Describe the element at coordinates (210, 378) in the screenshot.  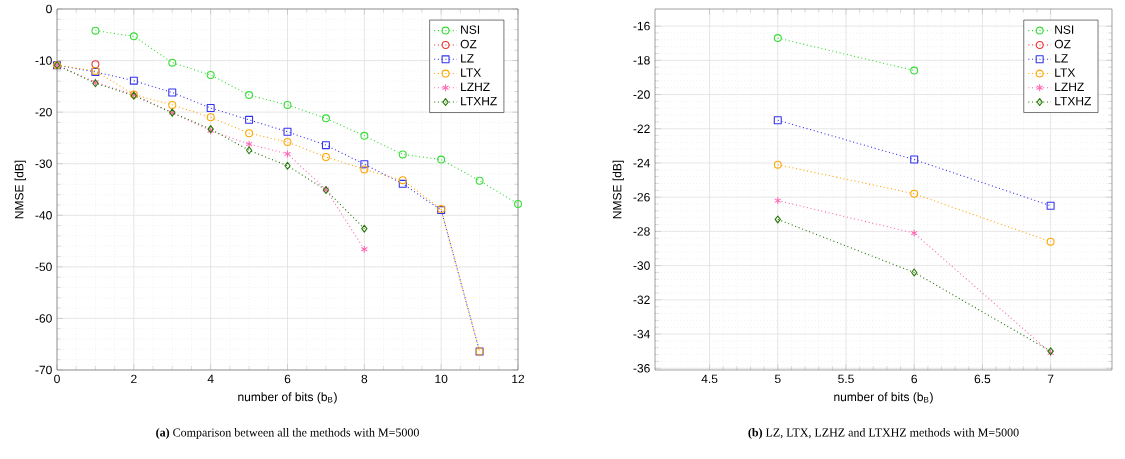
I see `x-tick-label: 4` at that location.